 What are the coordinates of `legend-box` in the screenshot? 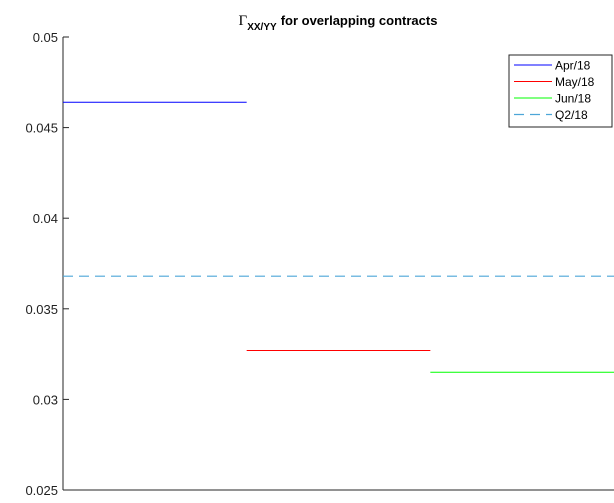 It's located at (560, 91).